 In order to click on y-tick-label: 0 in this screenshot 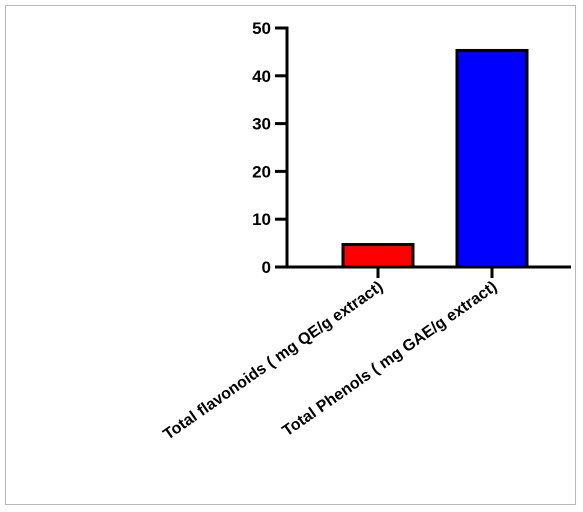, I will do `click(266, 267)`.